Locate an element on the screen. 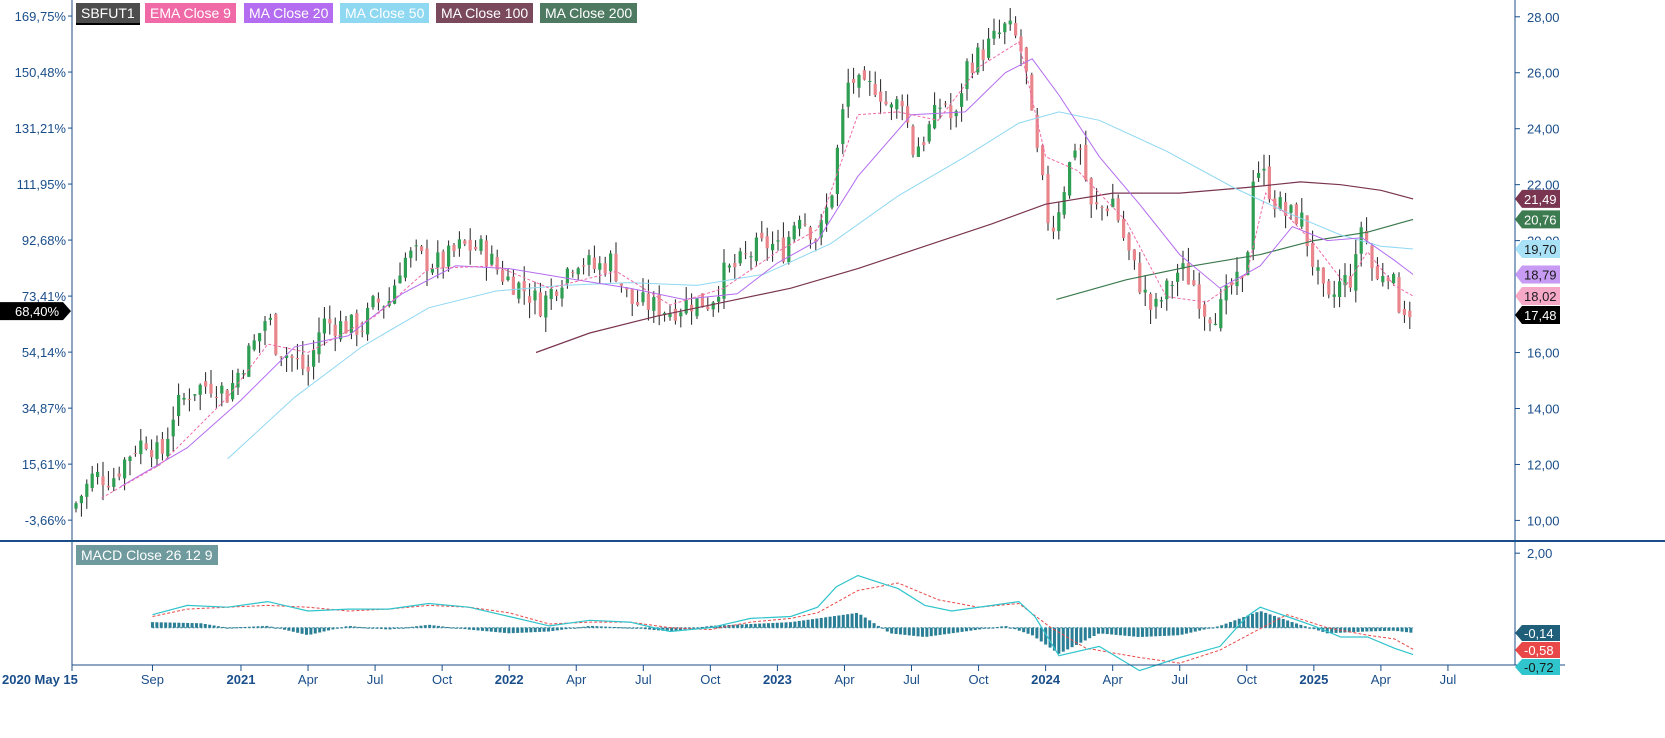  value-tag-label: 19,70 is located at coordinates (1540, 249).